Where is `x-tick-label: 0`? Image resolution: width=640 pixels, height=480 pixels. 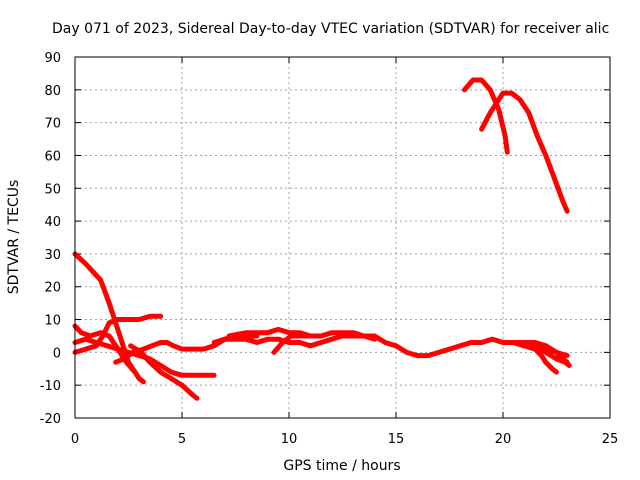
x-tick-label: 0 is located at coordinates (75, 439).